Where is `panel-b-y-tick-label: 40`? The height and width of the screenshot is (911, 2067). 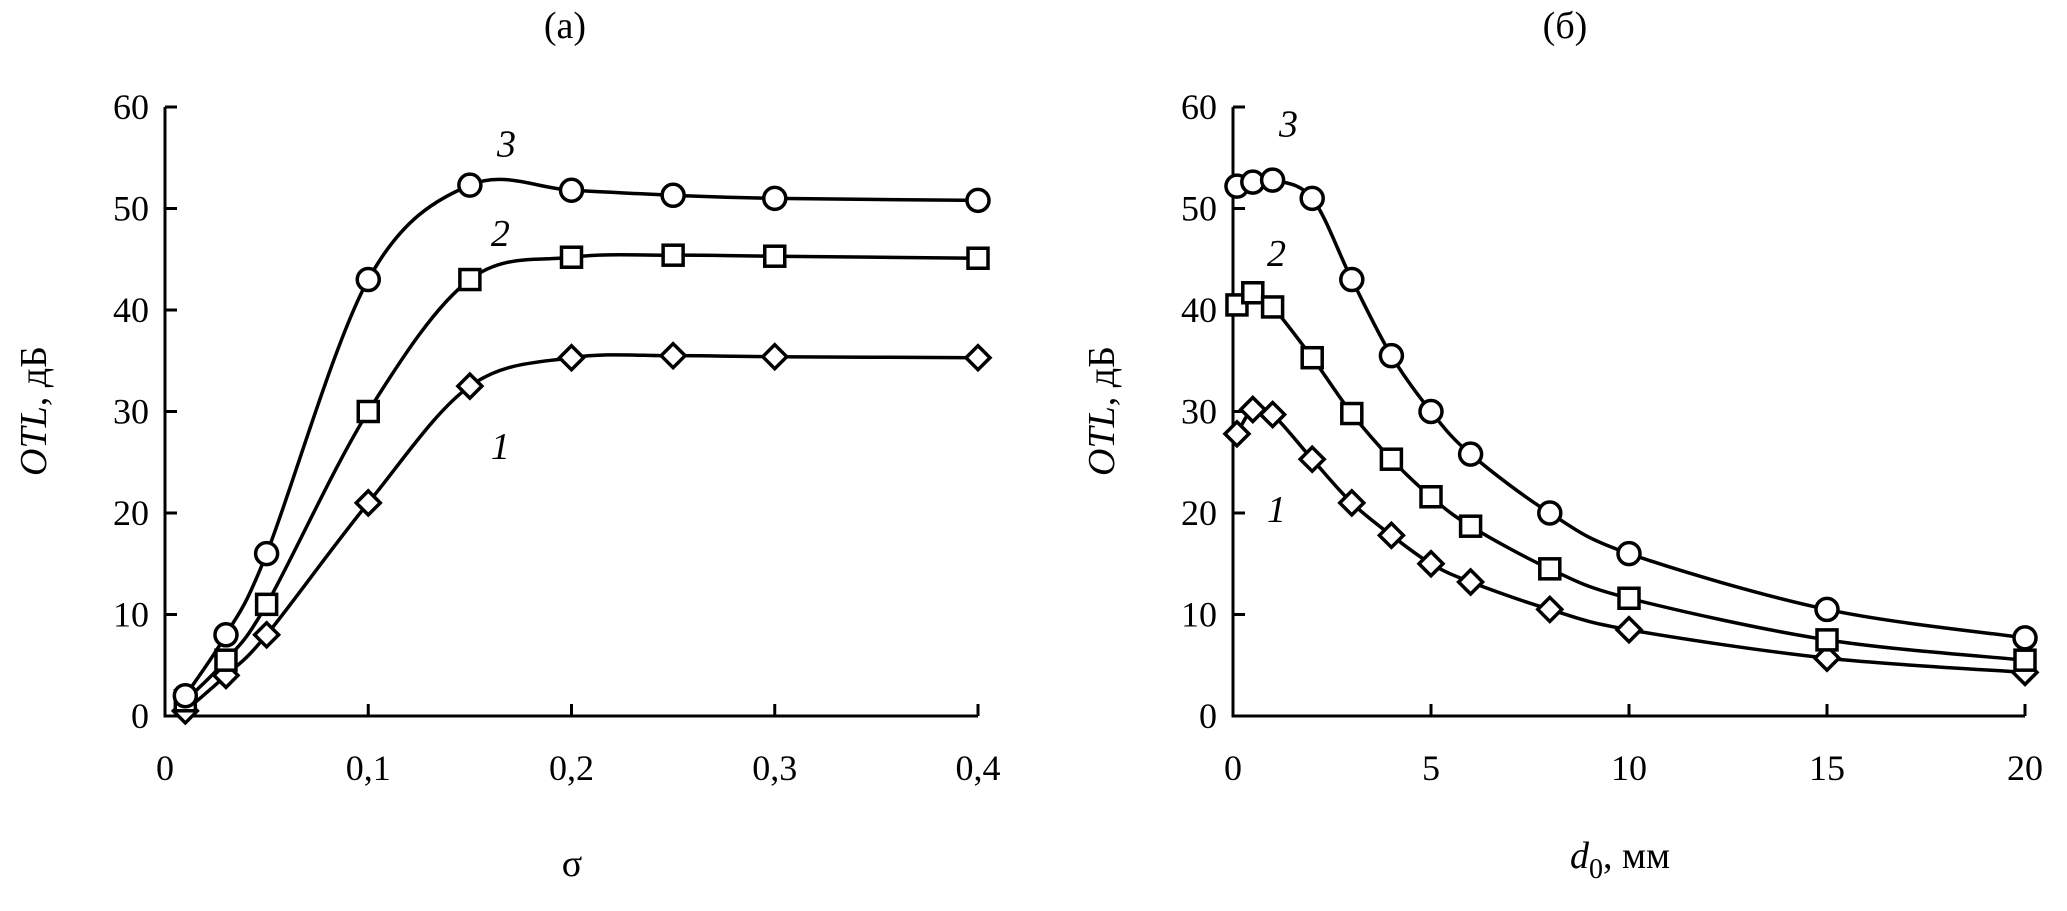
panel-b-y-tick-label: 40 is located at coordinates (1199, 310).